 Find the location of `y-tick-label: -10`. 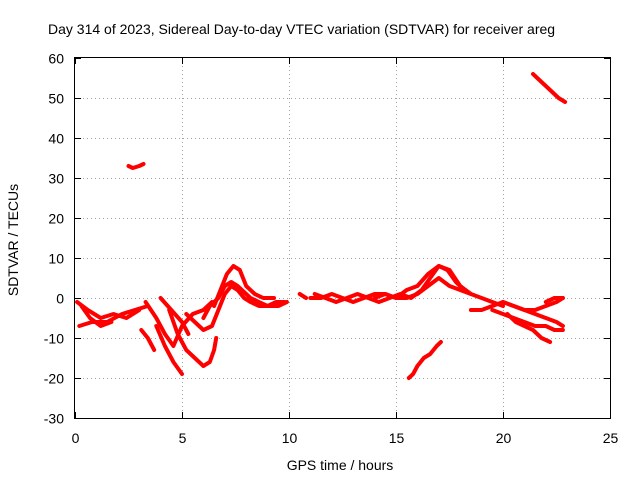

y-tick-label: -10 is located at coordinates (54, 339).